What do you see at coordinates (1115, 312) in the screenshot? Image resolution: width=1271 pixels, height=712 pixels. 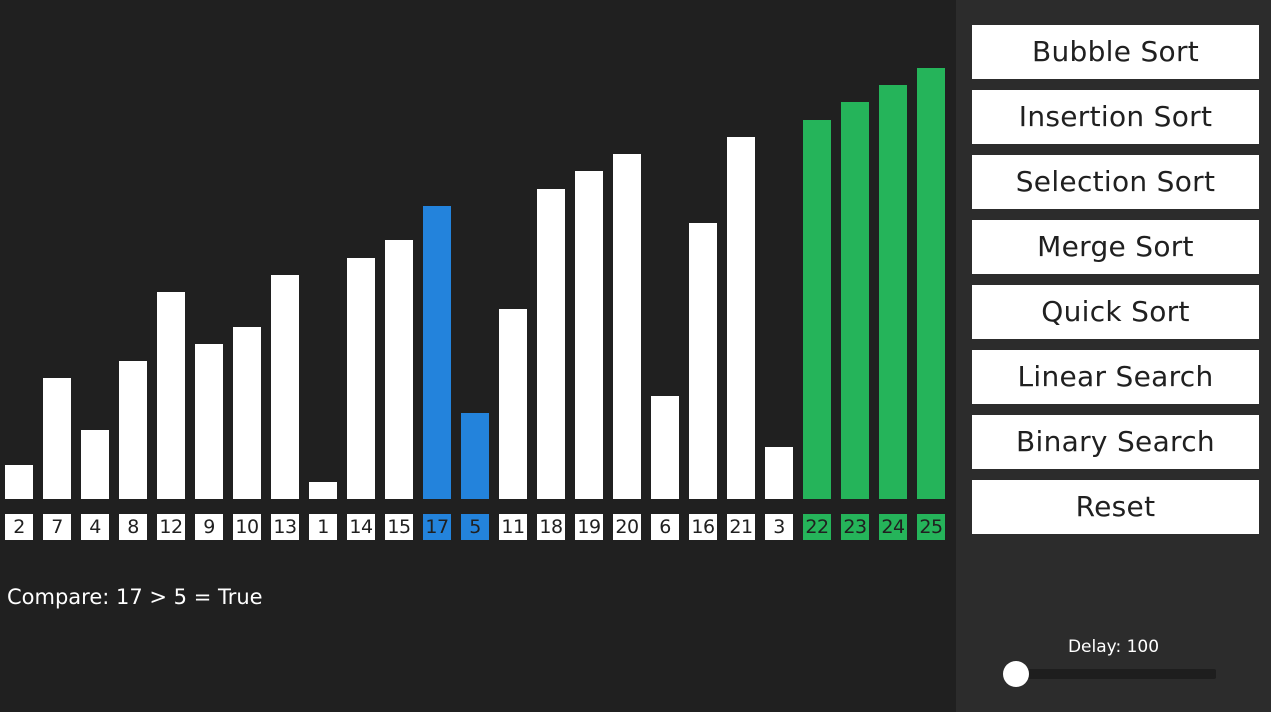 I see `quick-sort-button: Quick Sort` at bounding box center [1115, 312].